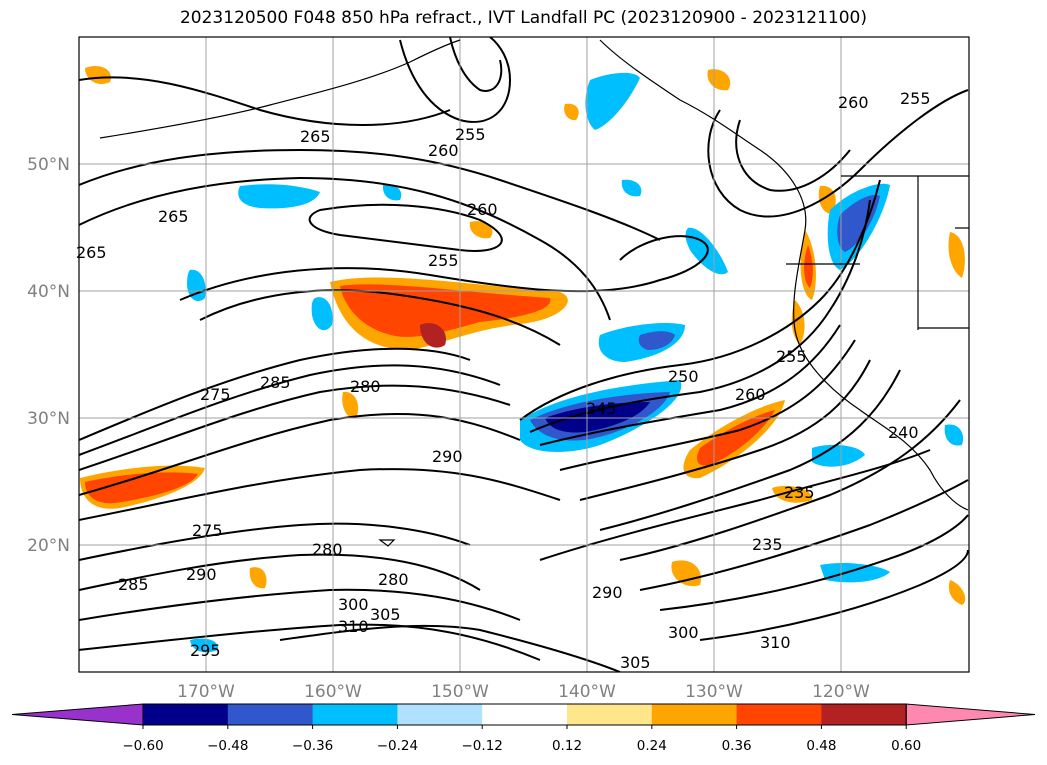 The height and width of the screenshot is (765, 1047). I want to click on contour-label: 245, so click(601, 408).